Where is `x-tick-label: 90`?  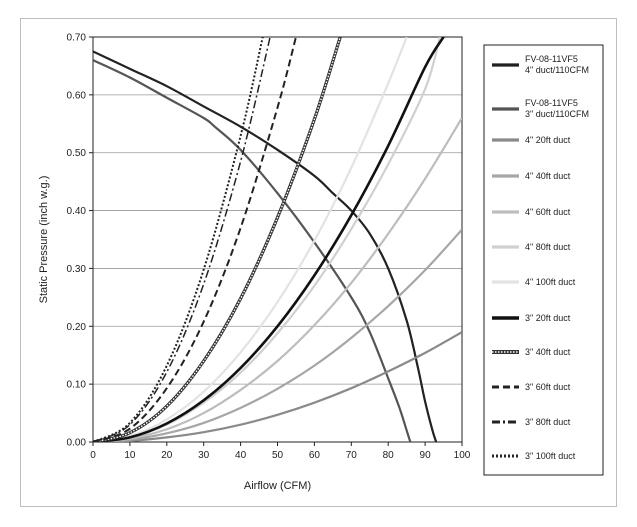 x-tick-label: 90 is located at coordinates (426, 455).